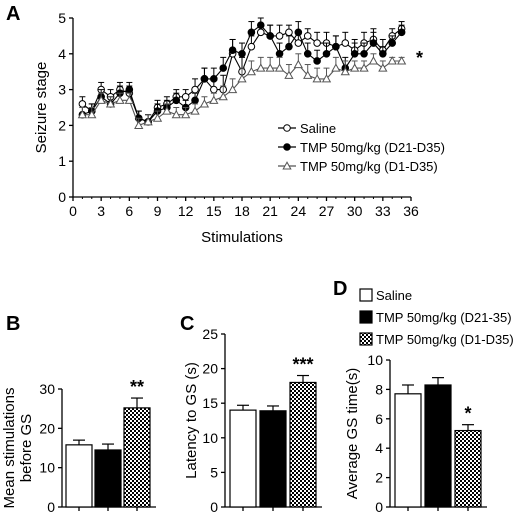 This screenshot has height=517, width=526. What do you see at coordinates (445, 339) in the screenshot?
I see `legend-label: TMP 50mg/kg (D1-D35)` at bounding box center [445, 339].